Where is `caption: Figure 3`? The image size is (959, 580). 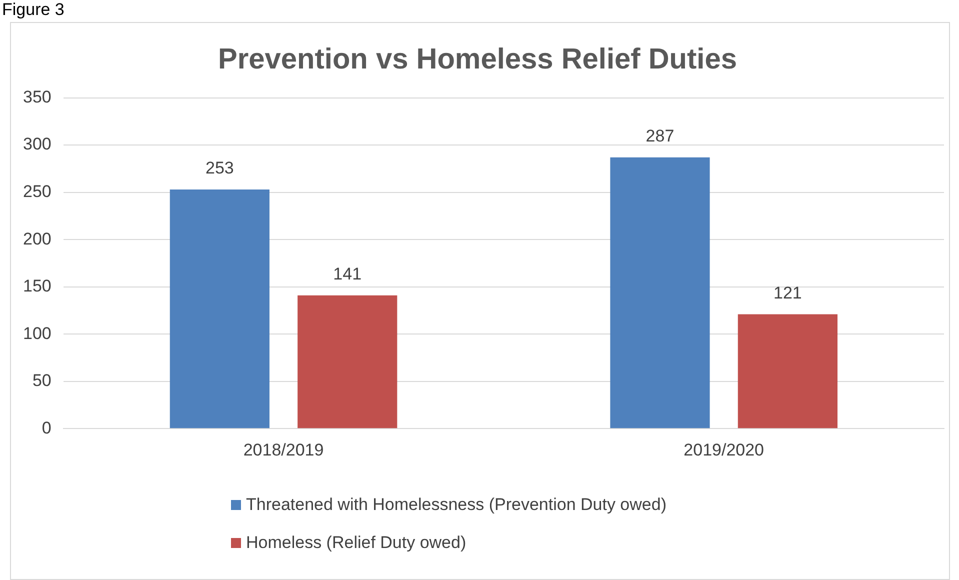
caption: Figure 3 is located at coordinates (33, 10).